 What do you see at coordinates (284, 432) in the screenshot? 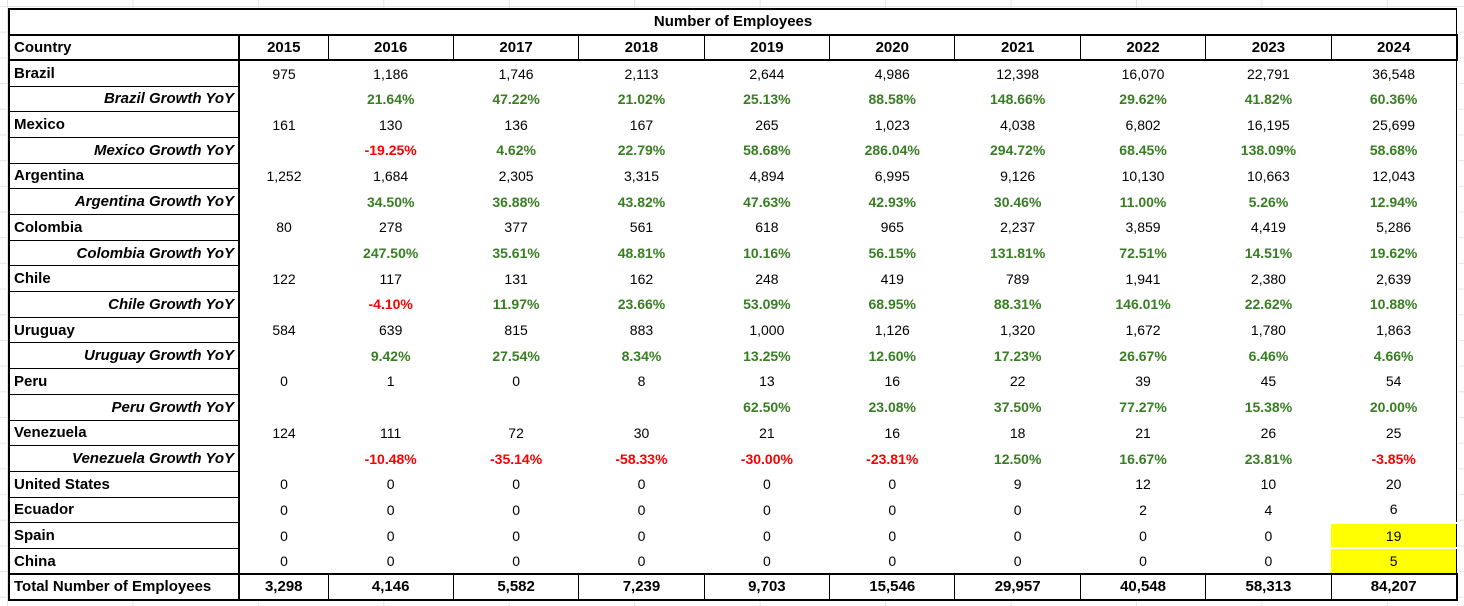
I see `cell-venezuela-2015: 124` at bounding box center [284, 432].